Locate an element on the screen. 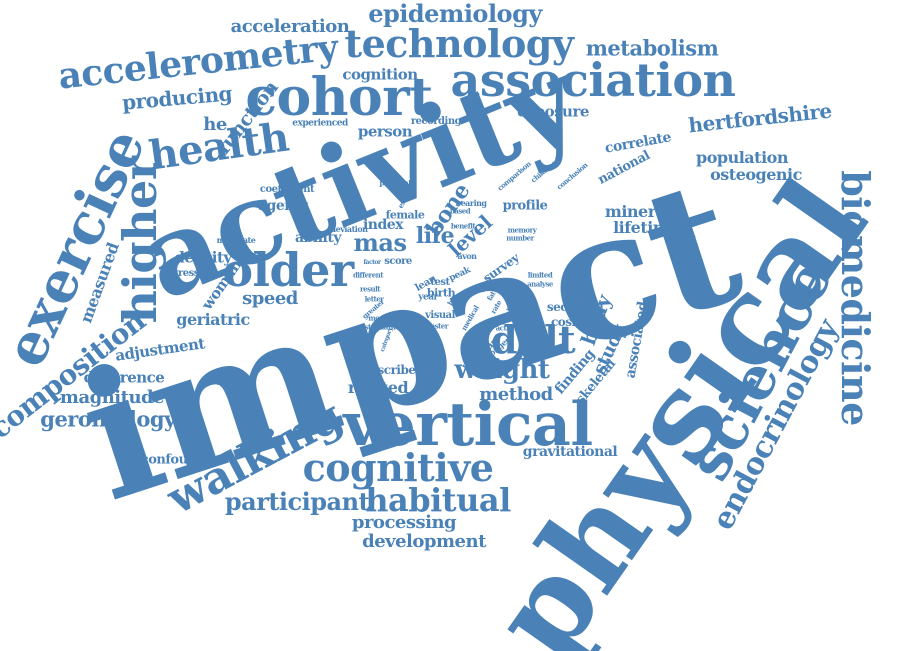  word-epidemiology: epidemiology is located at coordinates (455, 14).